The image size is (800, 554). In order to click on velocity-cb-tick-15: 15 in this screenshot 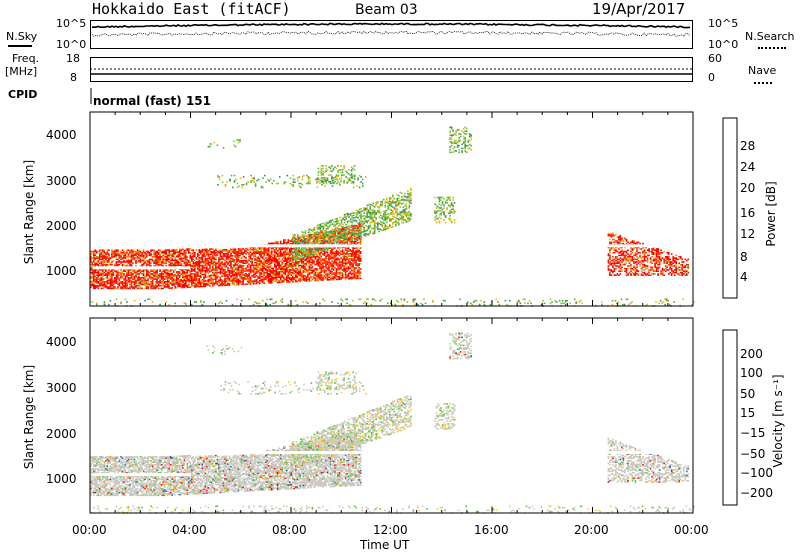, I will do `click(748, 413)`.